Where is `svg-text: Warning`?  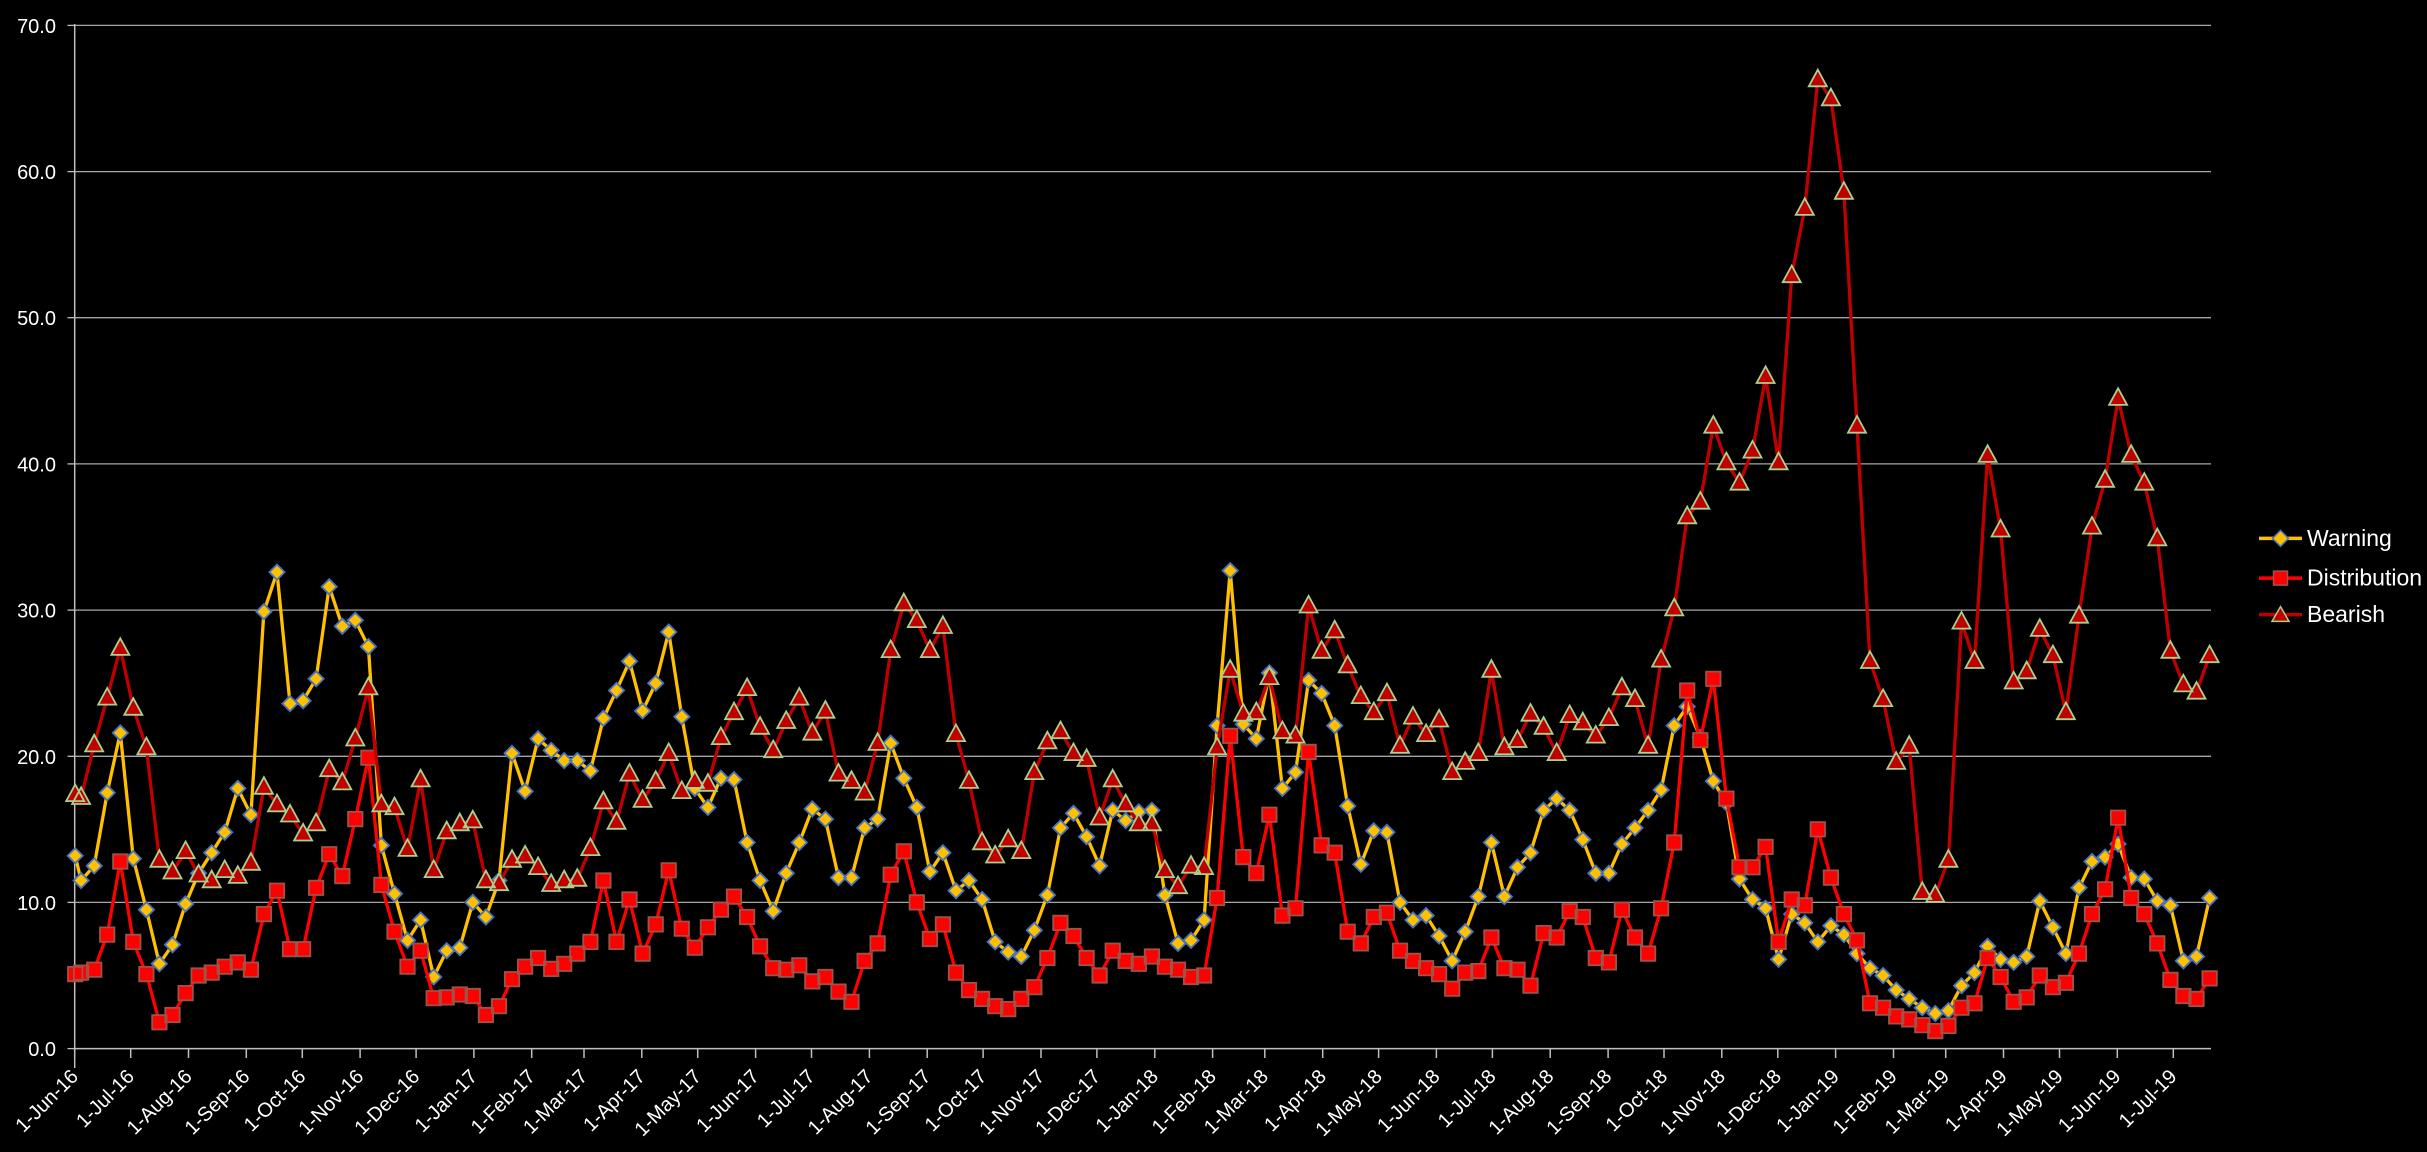
svg-text: Warning is located at coordinates (2349, 538).